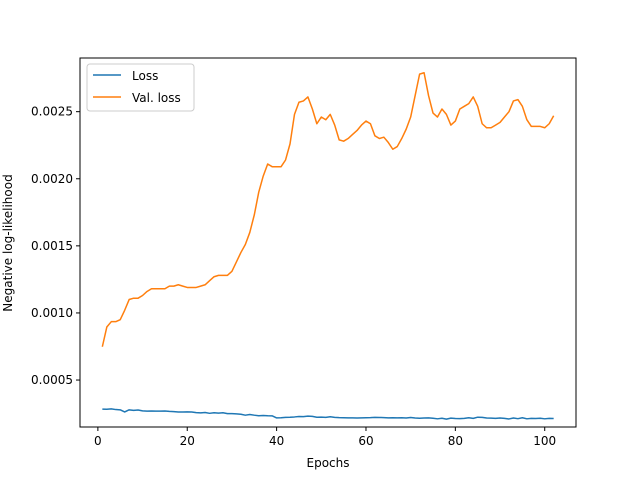 The width and height of the screenshot is (640, 484). I want to click on legend: Loss Val. loss, so click(140, 87).